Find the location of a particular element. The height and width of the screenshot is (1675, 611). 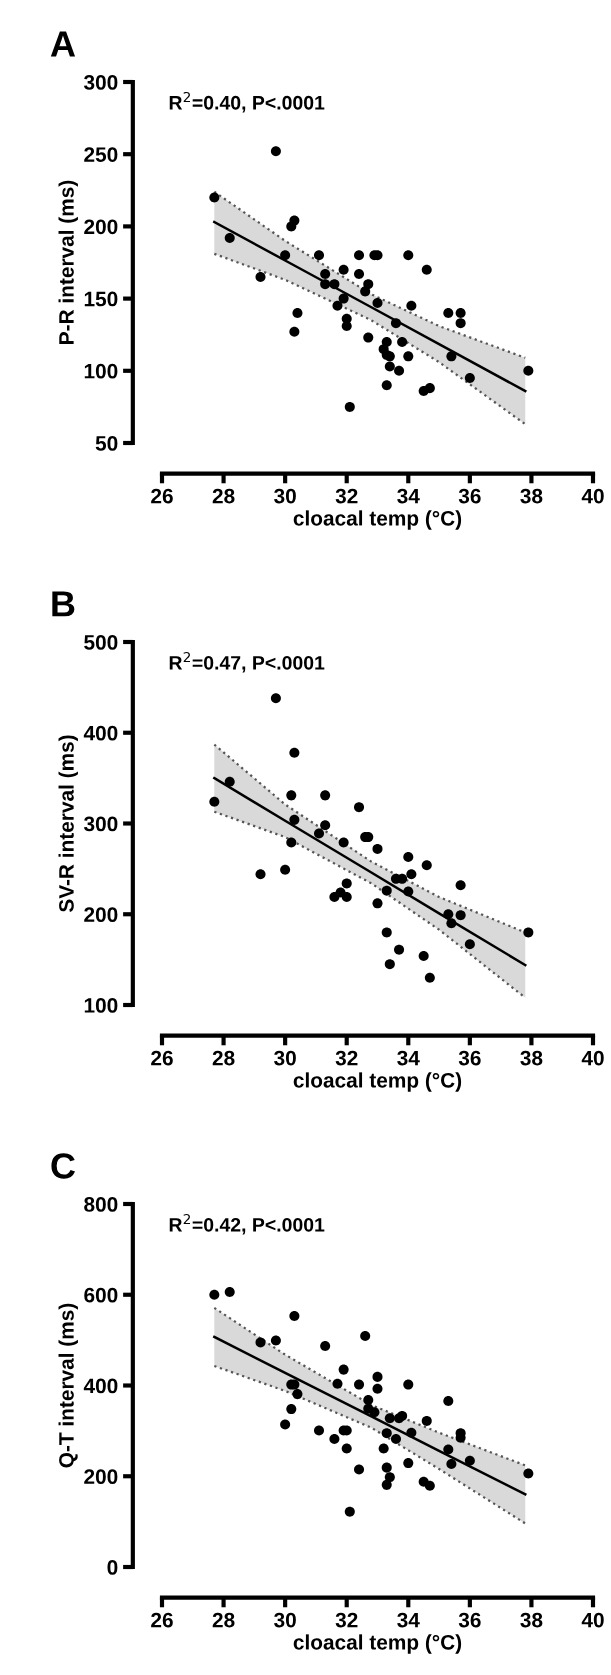

chart-title: B is located at coordinates (63, 604).